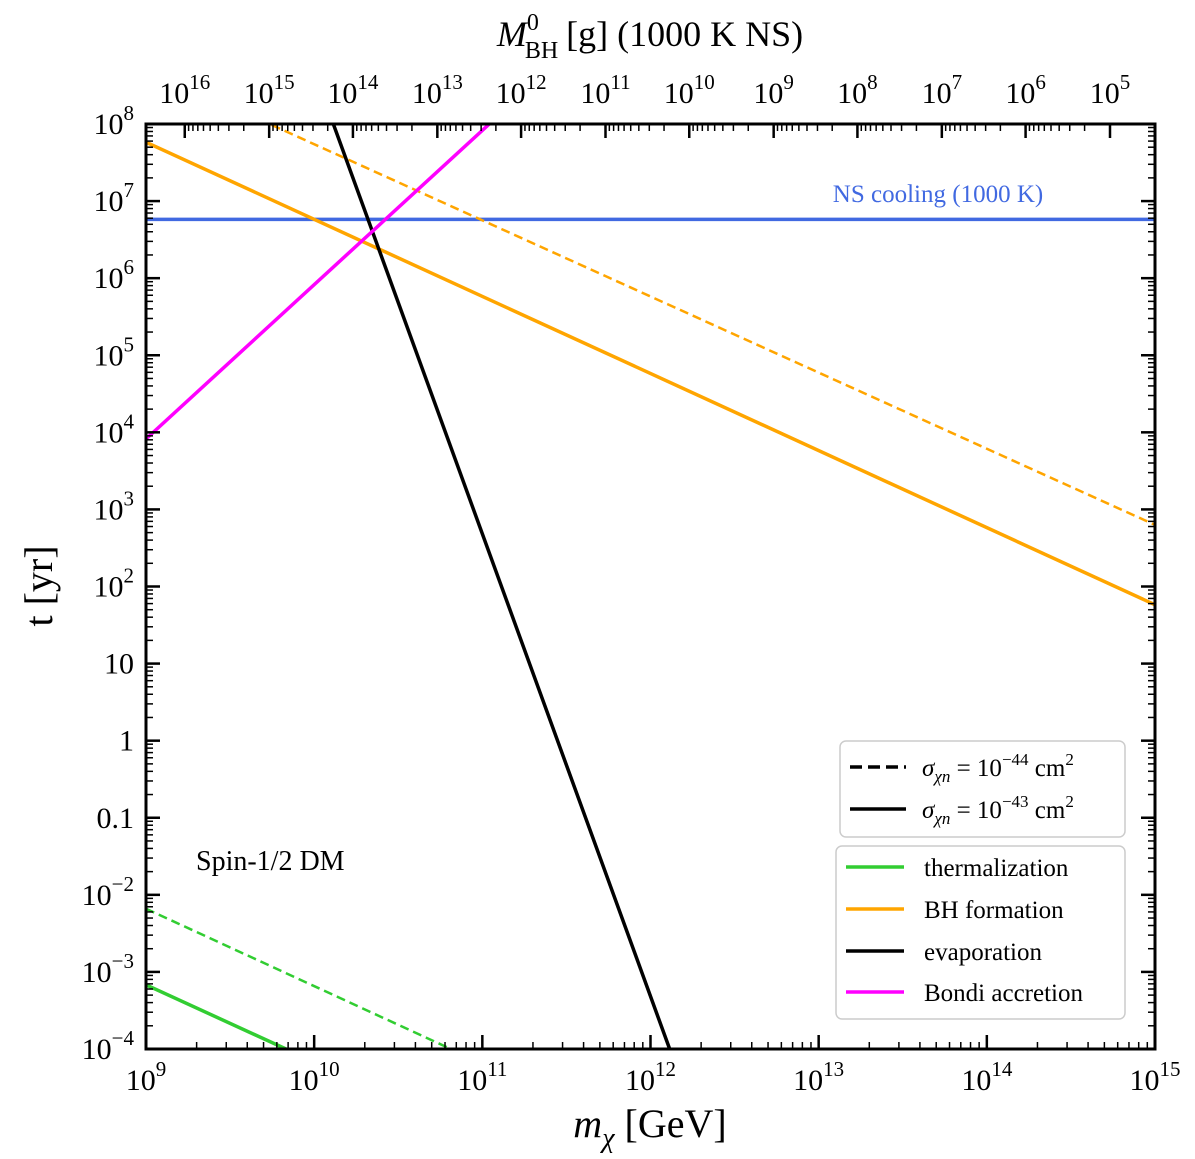 The height and width of the screenshot is (1159, 1195). Describe the element at coordinates (818, 1077) in the screenshot. I see `x-tick-label: 1013` at that location.